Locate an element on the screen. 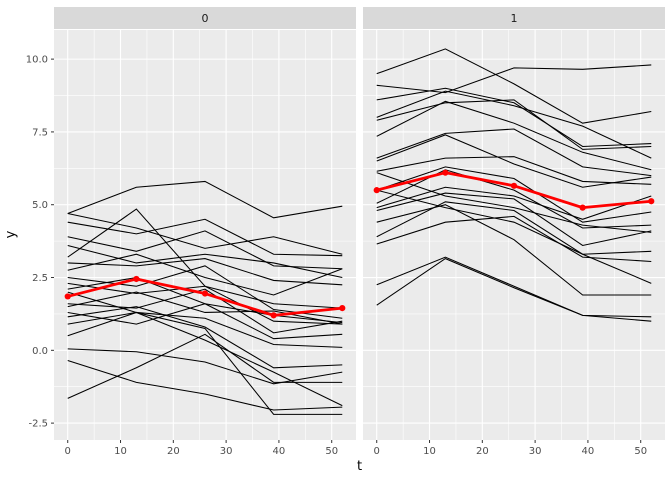 This screenshot has width=672, height=480. facet-strip-1-label: 1 is located at coordinates (514, 18).